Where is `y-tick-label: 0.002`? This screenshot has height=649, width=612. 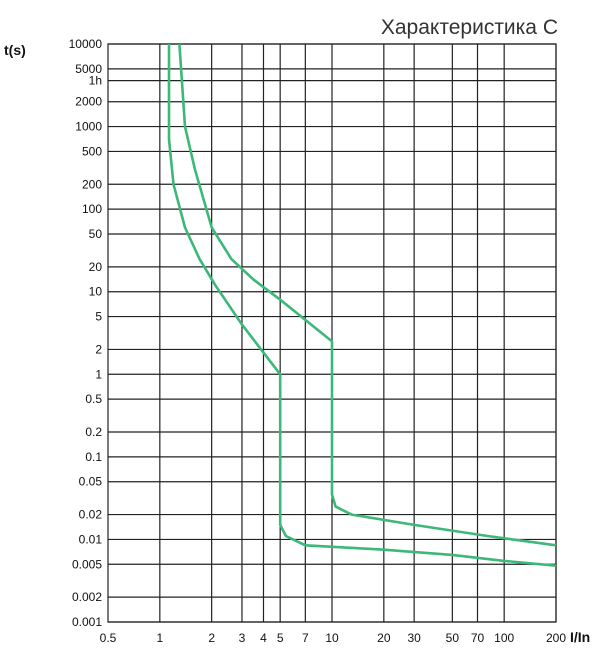 y-tick-label: 0.002 is located at coordinates (87, 597).